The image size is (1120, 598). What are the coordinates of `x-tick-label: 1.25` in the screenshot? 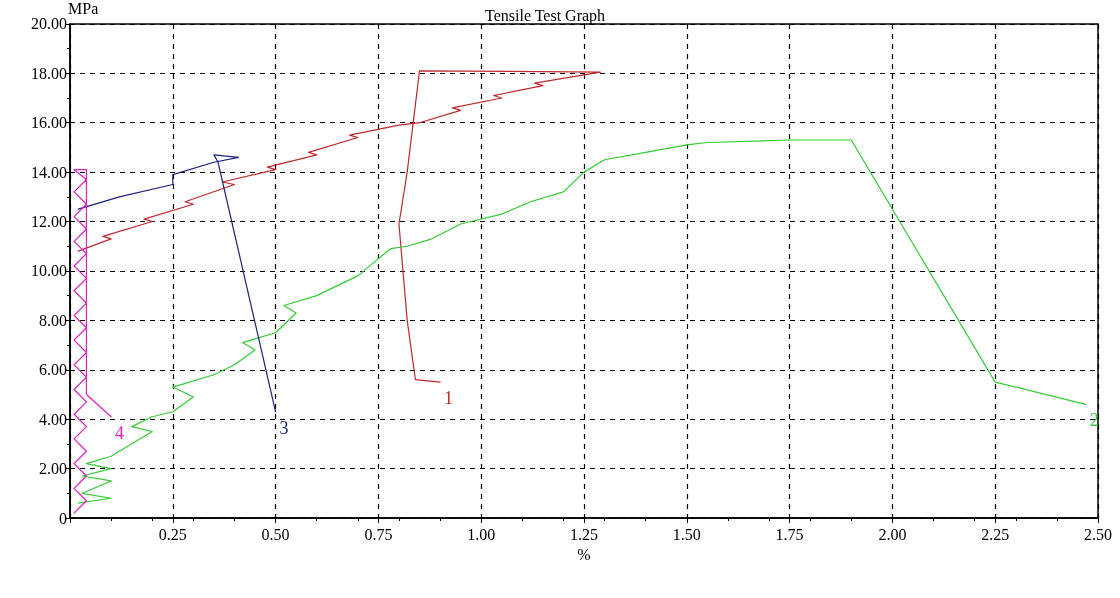 It's located at (584, 534).